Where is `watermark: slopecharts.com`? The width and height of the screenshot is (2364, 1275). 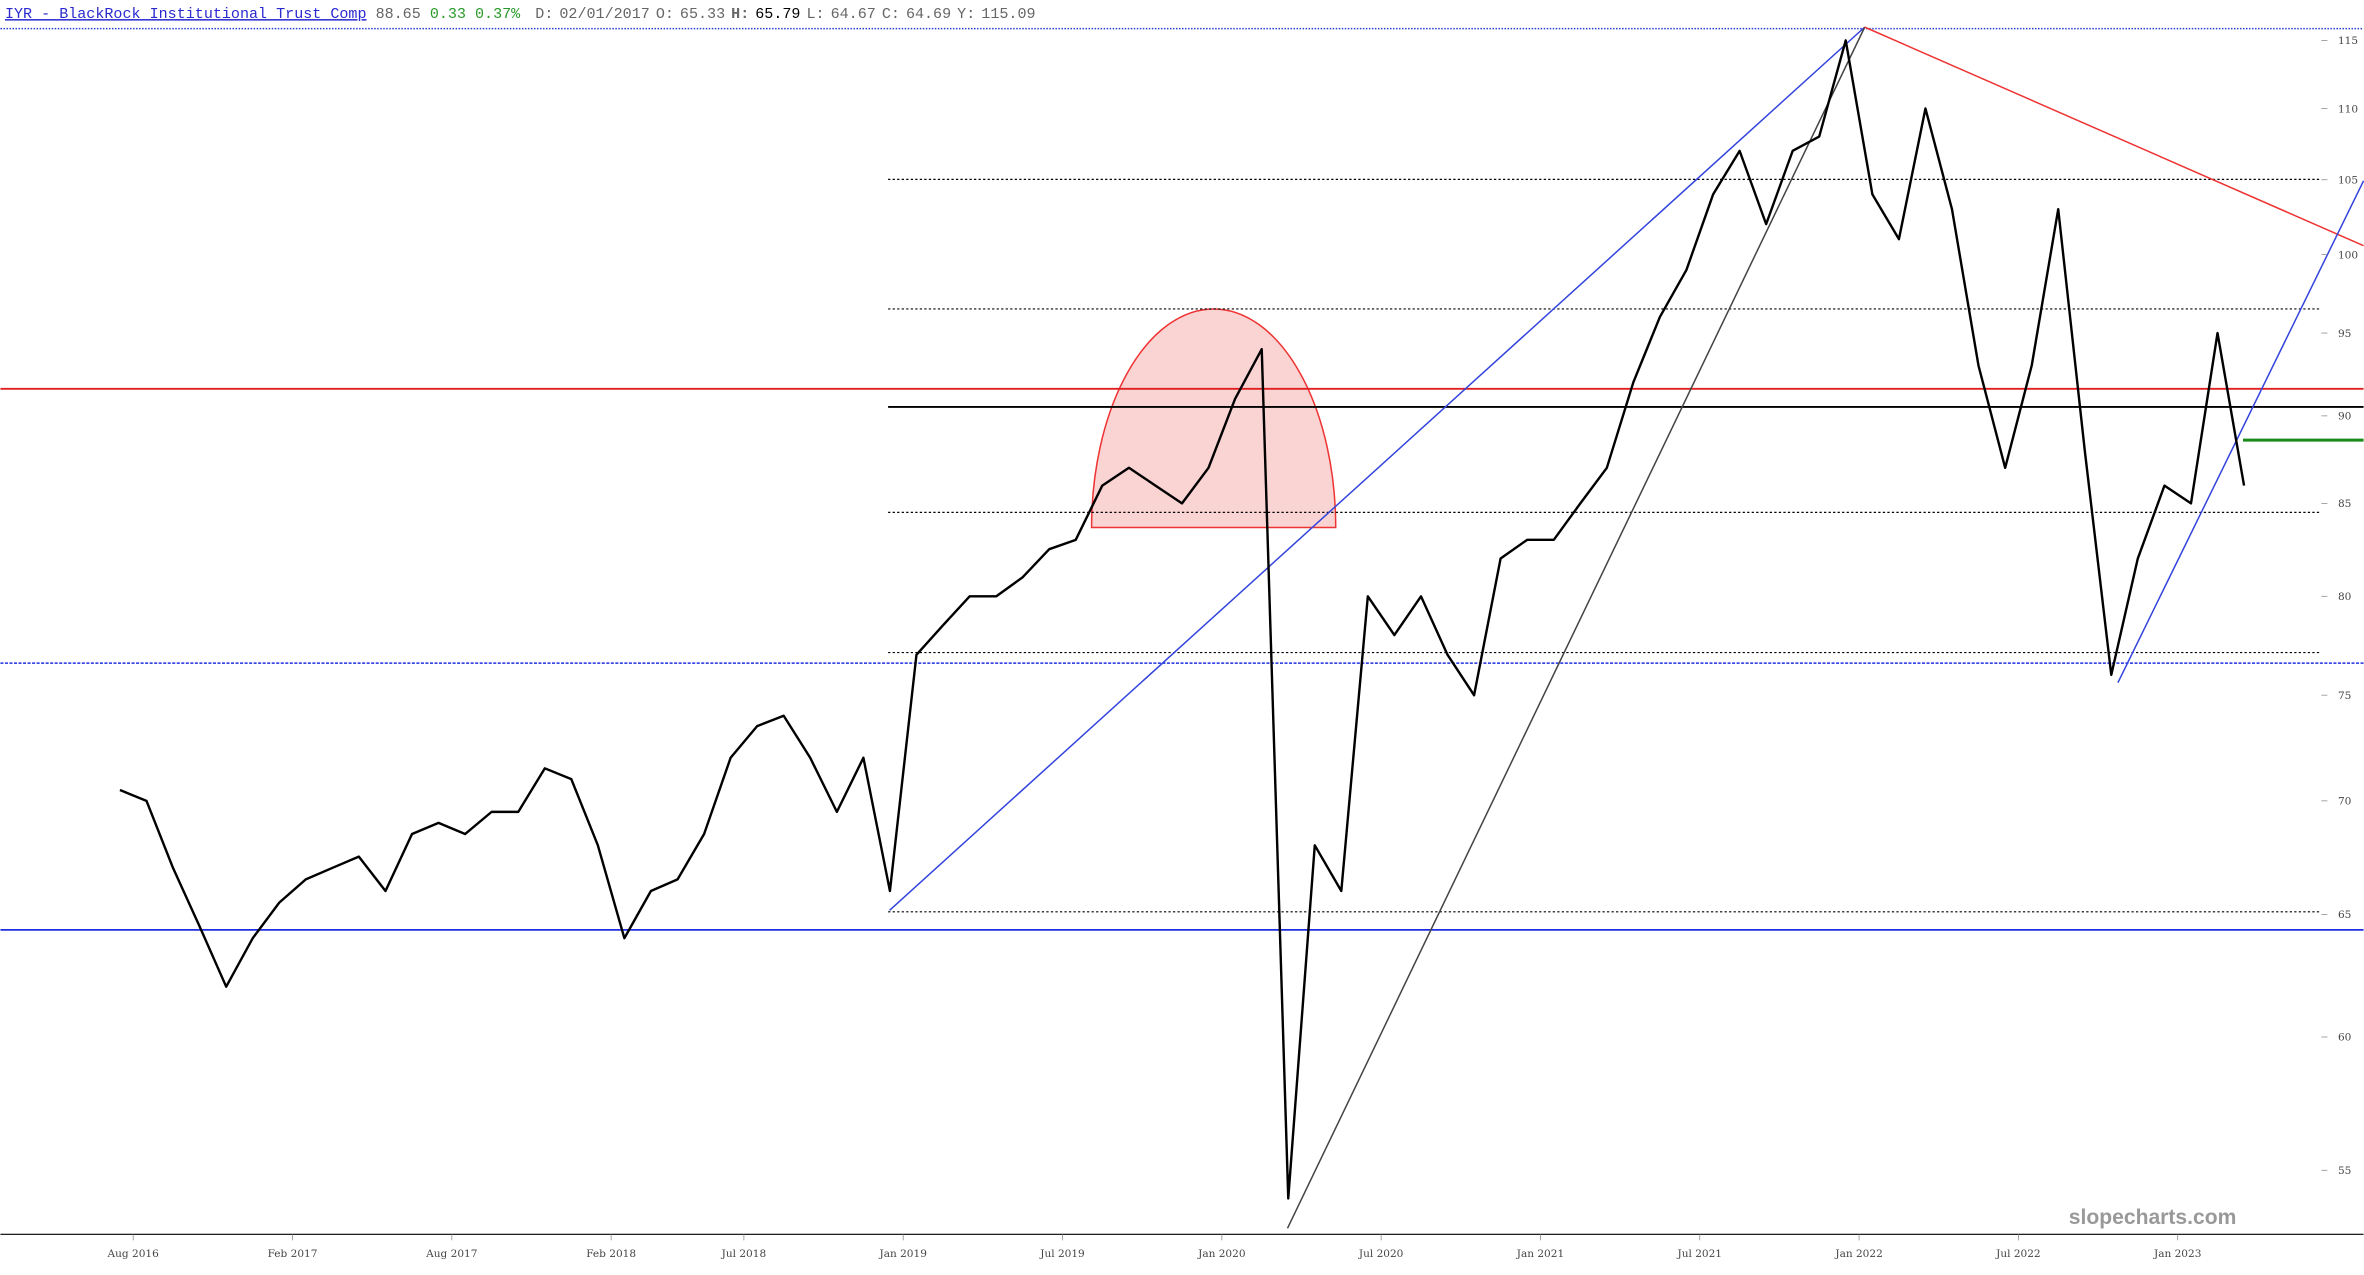
watermark: slopecharts.com is located at coordinates (2153, 1217).